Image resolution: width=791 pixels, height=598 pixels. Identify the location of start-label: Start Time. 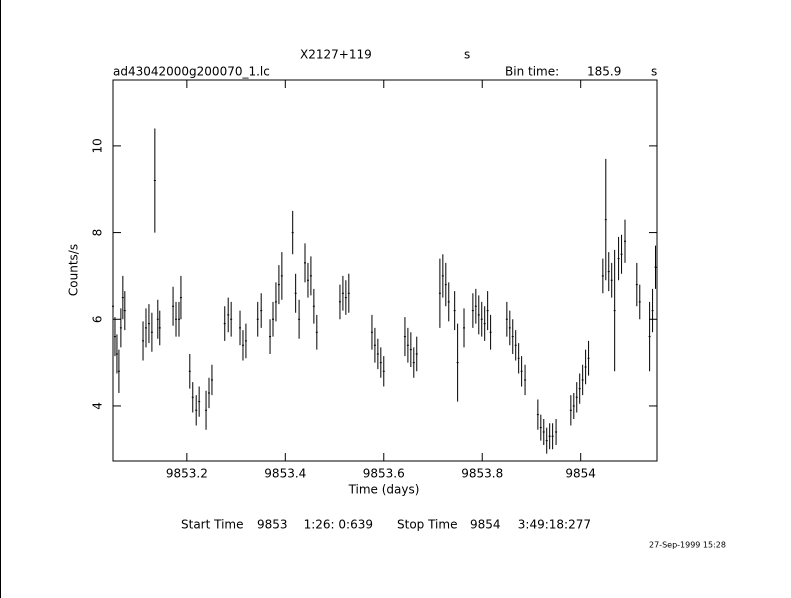
(212, 525).